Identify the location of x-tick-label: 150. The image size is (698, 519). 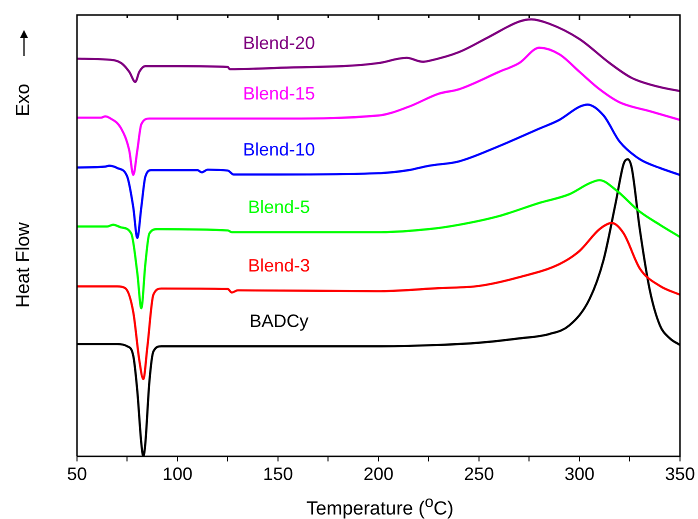
(278, 474).